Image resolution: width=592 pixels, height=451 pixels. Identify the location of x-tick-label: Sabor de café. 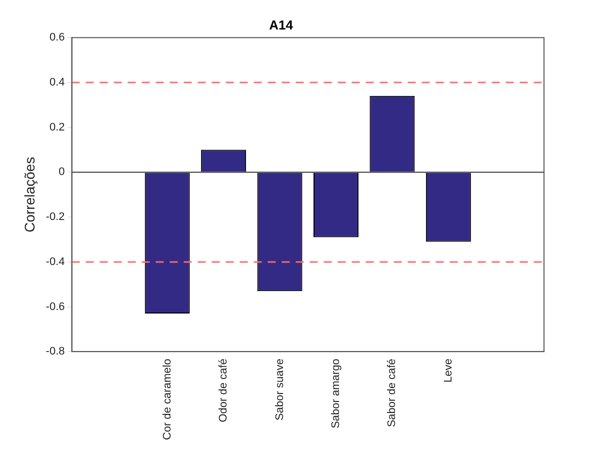
(392, 393).